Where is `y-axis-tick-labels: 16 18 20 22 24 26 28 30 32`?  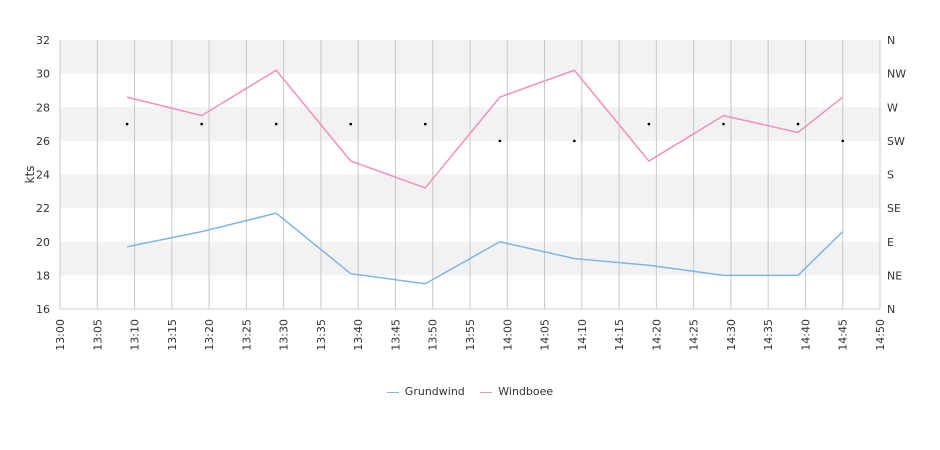
y-axis-tick-labels: 16 18 20 22 24 26 28 30 32 is located at coordinates (43, 175).